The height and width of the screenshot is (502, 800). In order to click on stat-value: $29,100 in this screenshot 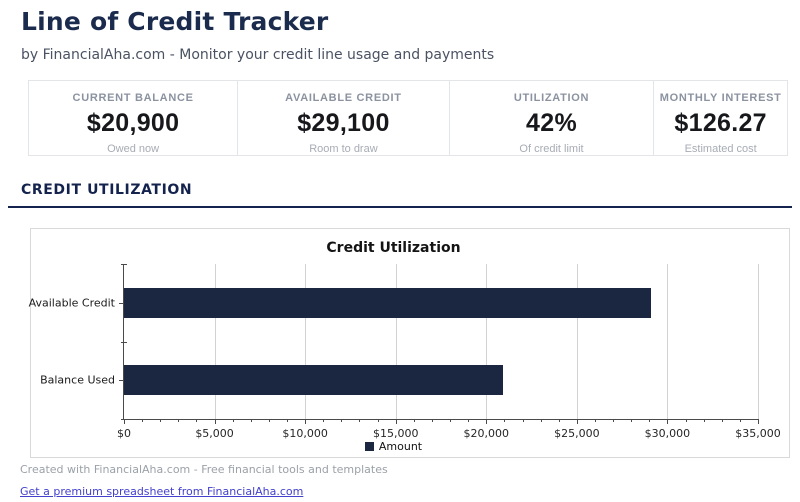, I will do `click(343, 123)`.